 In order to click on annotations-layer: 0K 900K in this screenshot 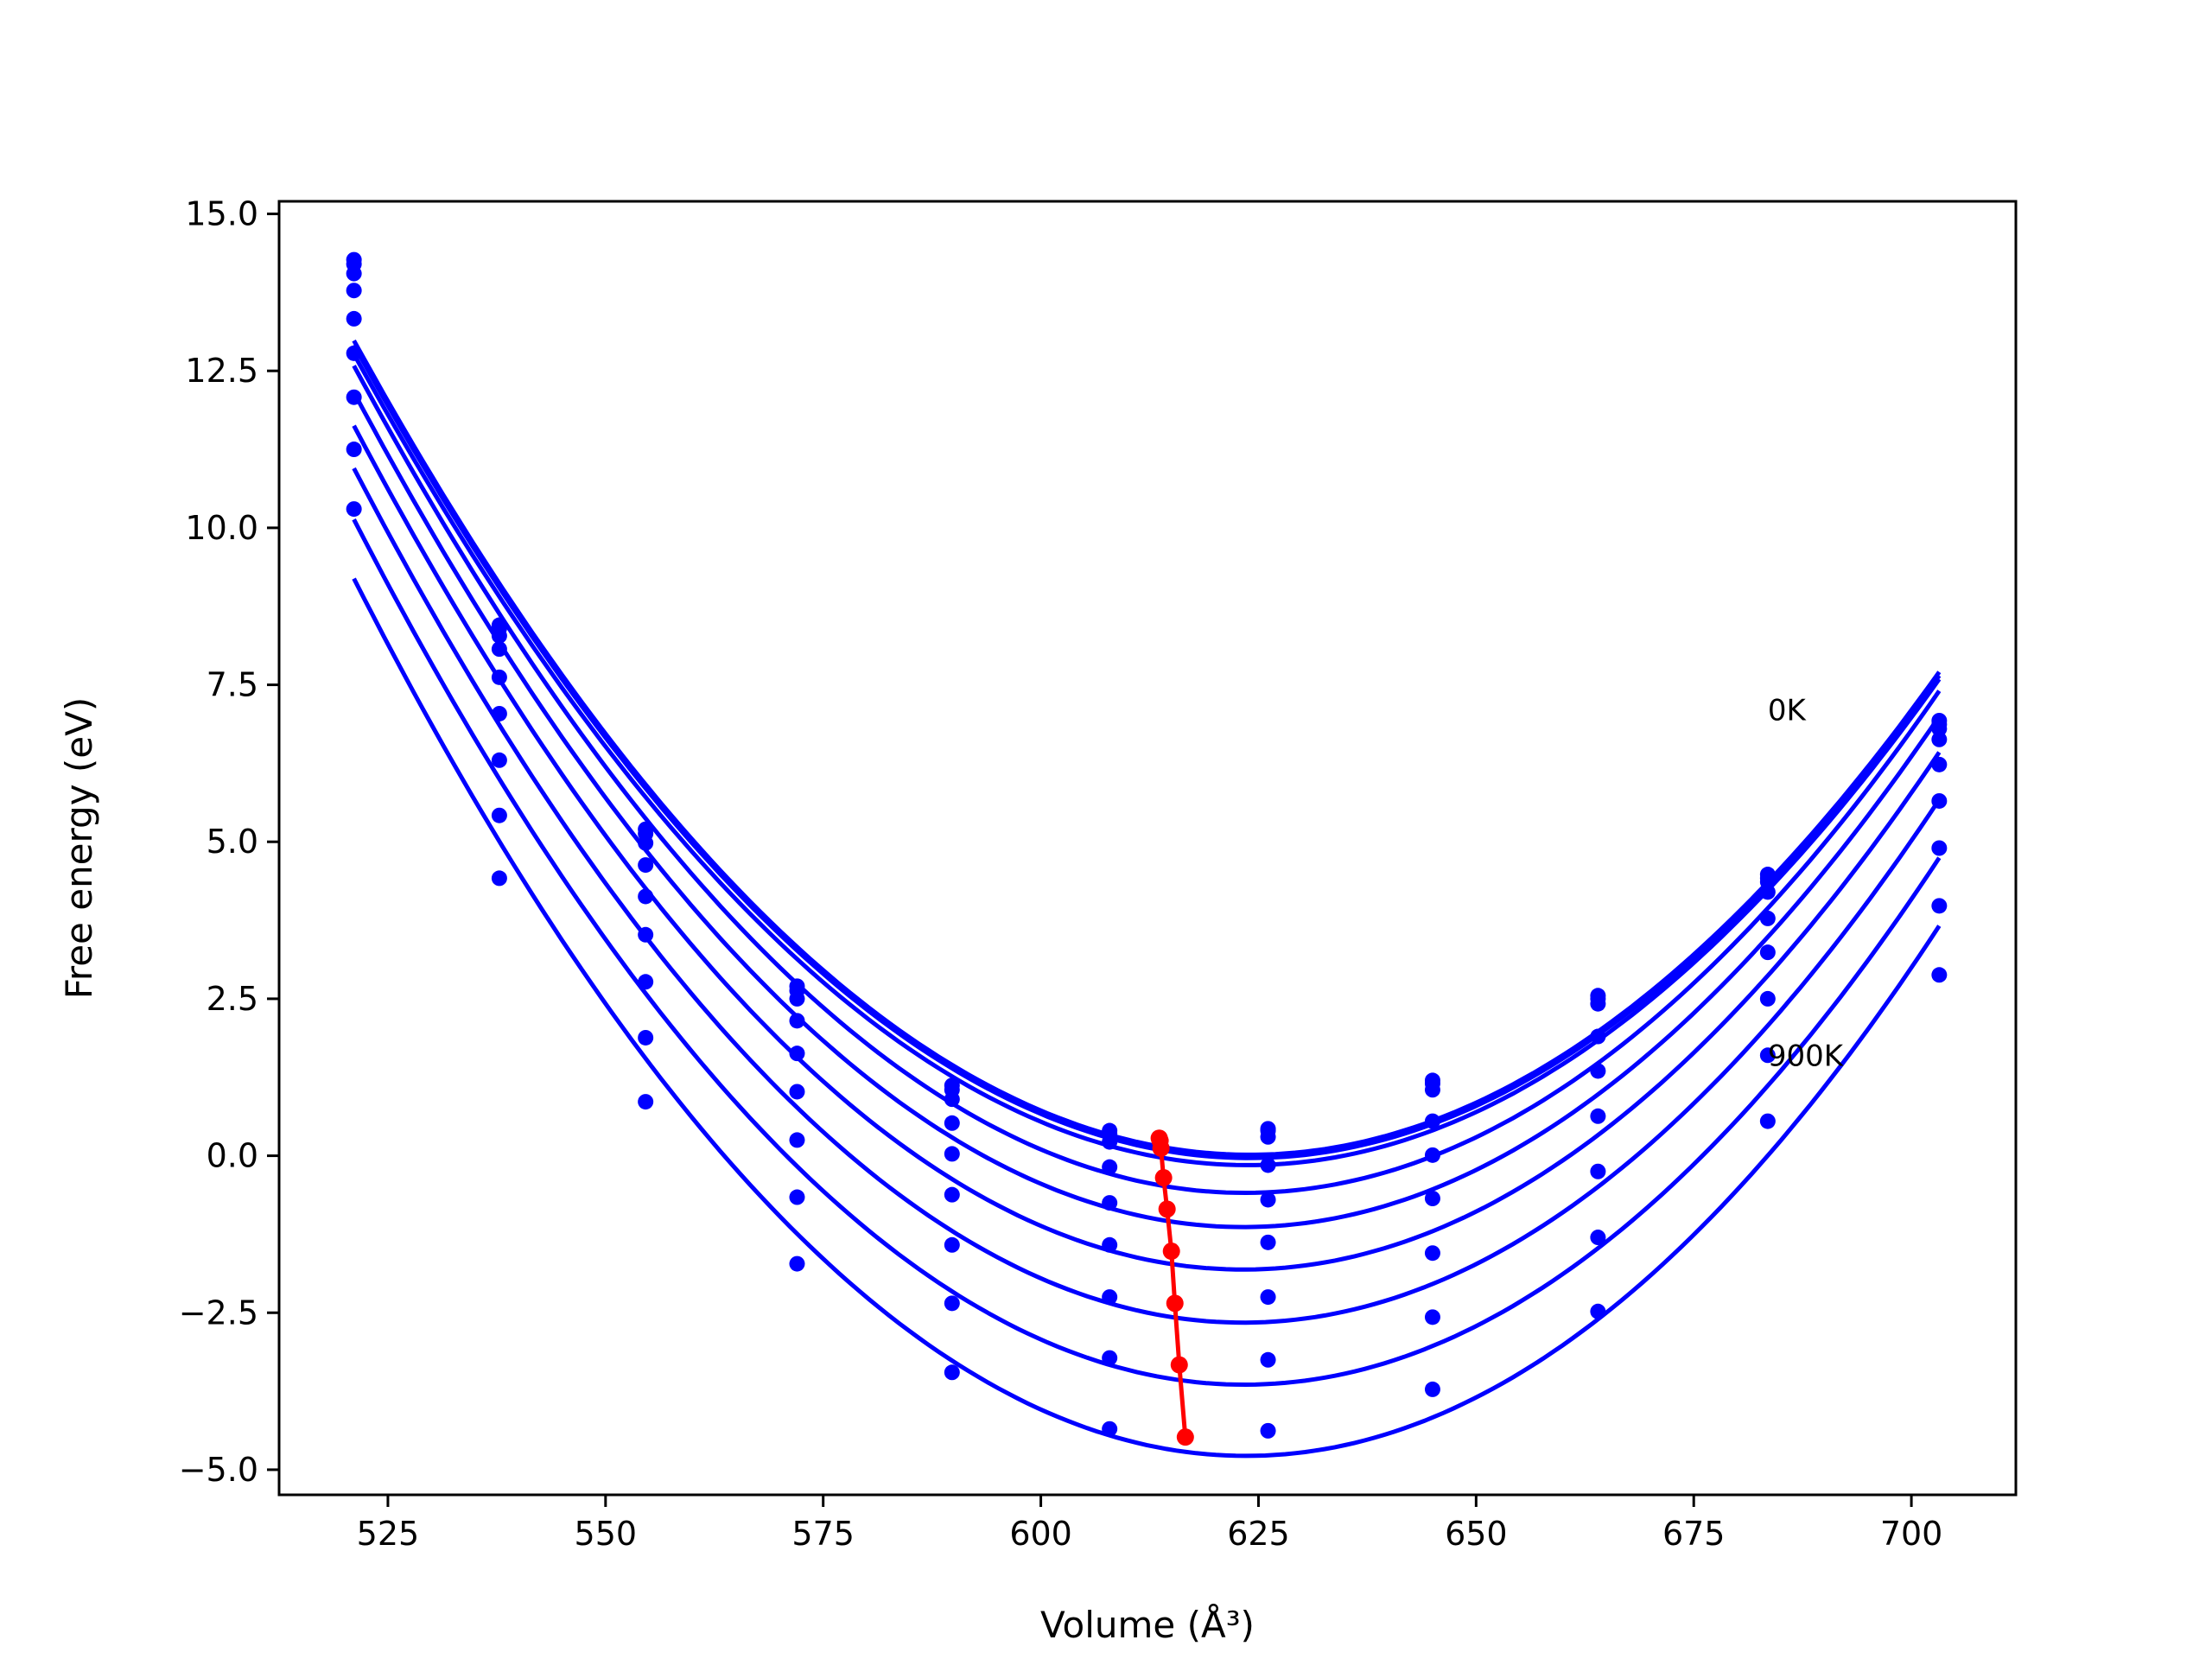, I will do `click(1806, 884)`.